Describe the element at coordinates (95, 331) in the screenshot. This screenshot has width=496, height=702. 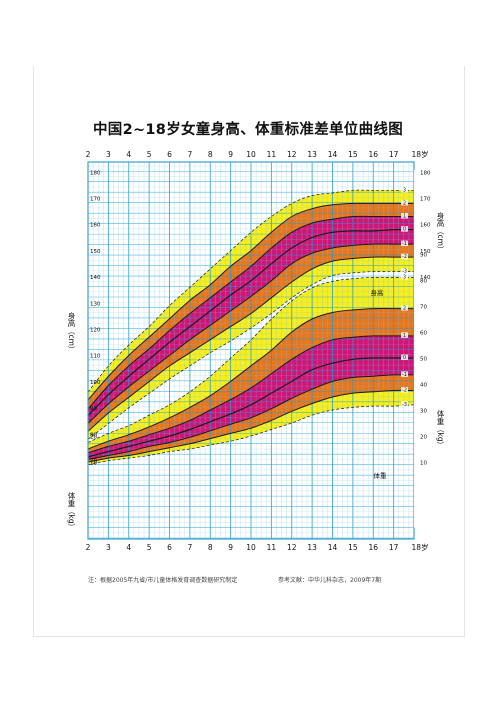
I see `height-tick-label-left: 120` at that location.